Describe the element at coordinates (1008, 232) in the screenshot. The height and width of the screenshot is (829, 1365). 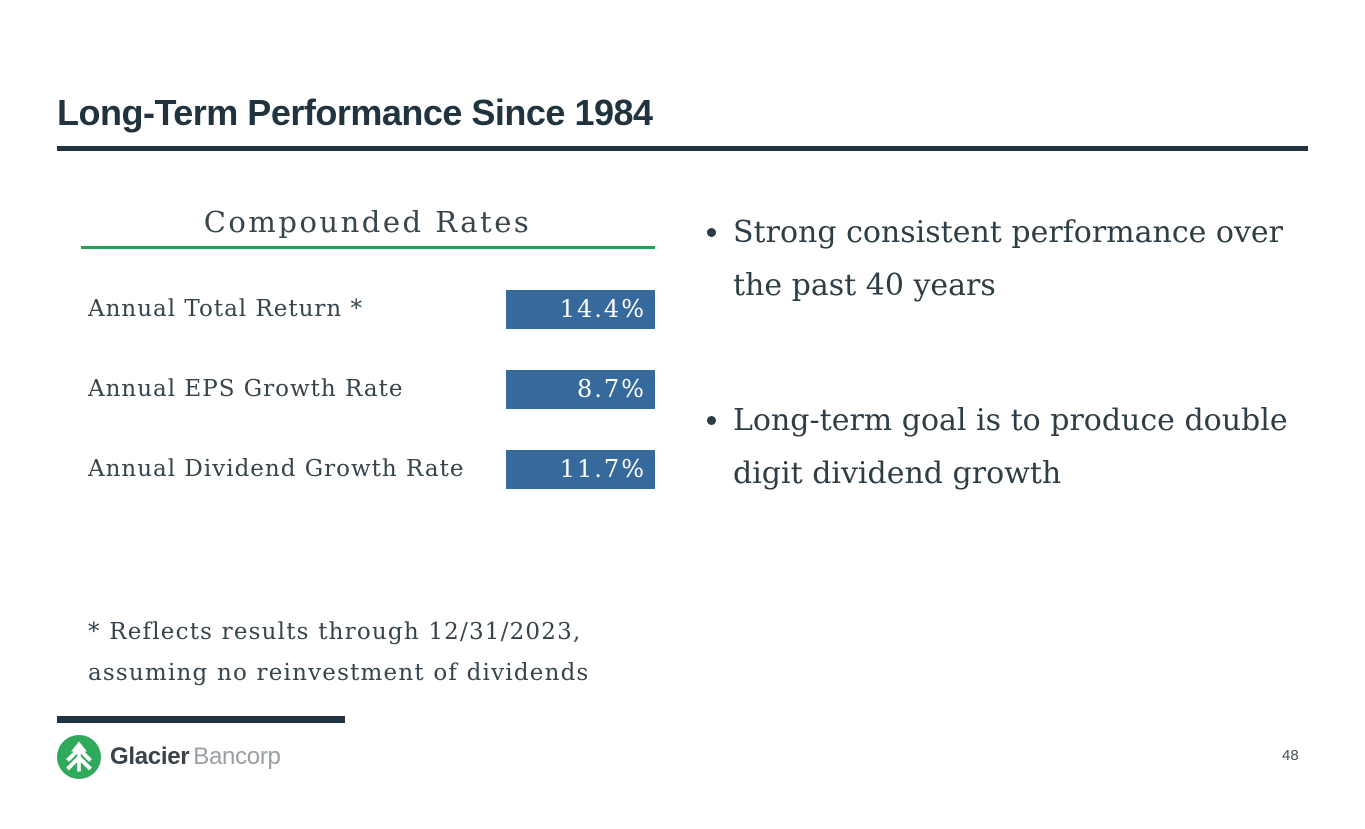
I see `bullet-line: Strong consistent performance over` at that location.